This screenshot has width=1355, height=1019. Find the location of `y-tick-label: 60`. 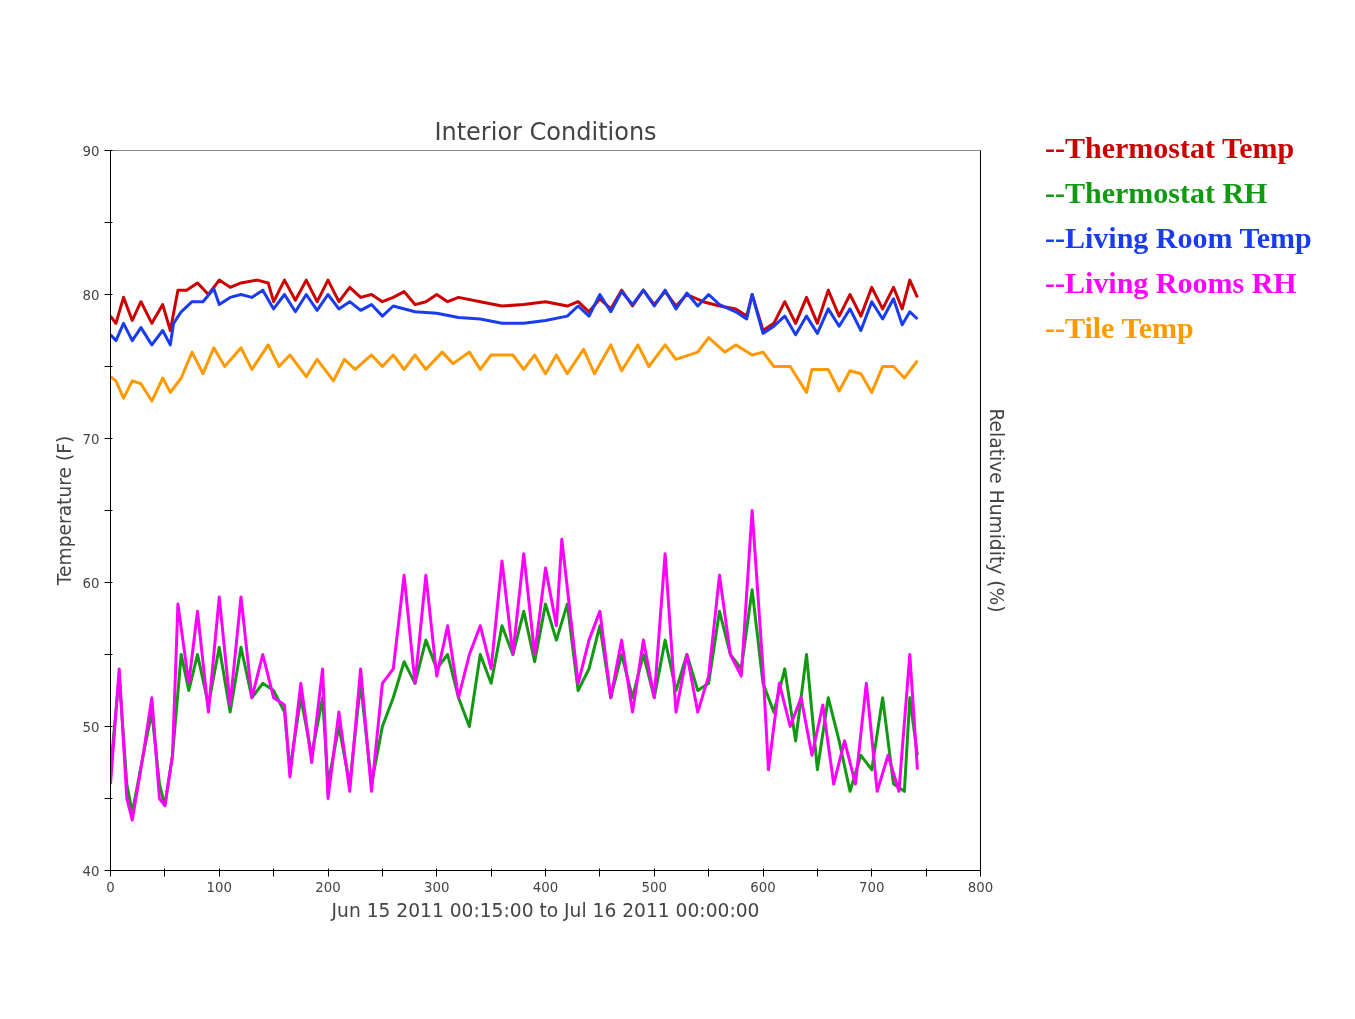

y-tick-label: 60 is located at coordinates (91, 583).